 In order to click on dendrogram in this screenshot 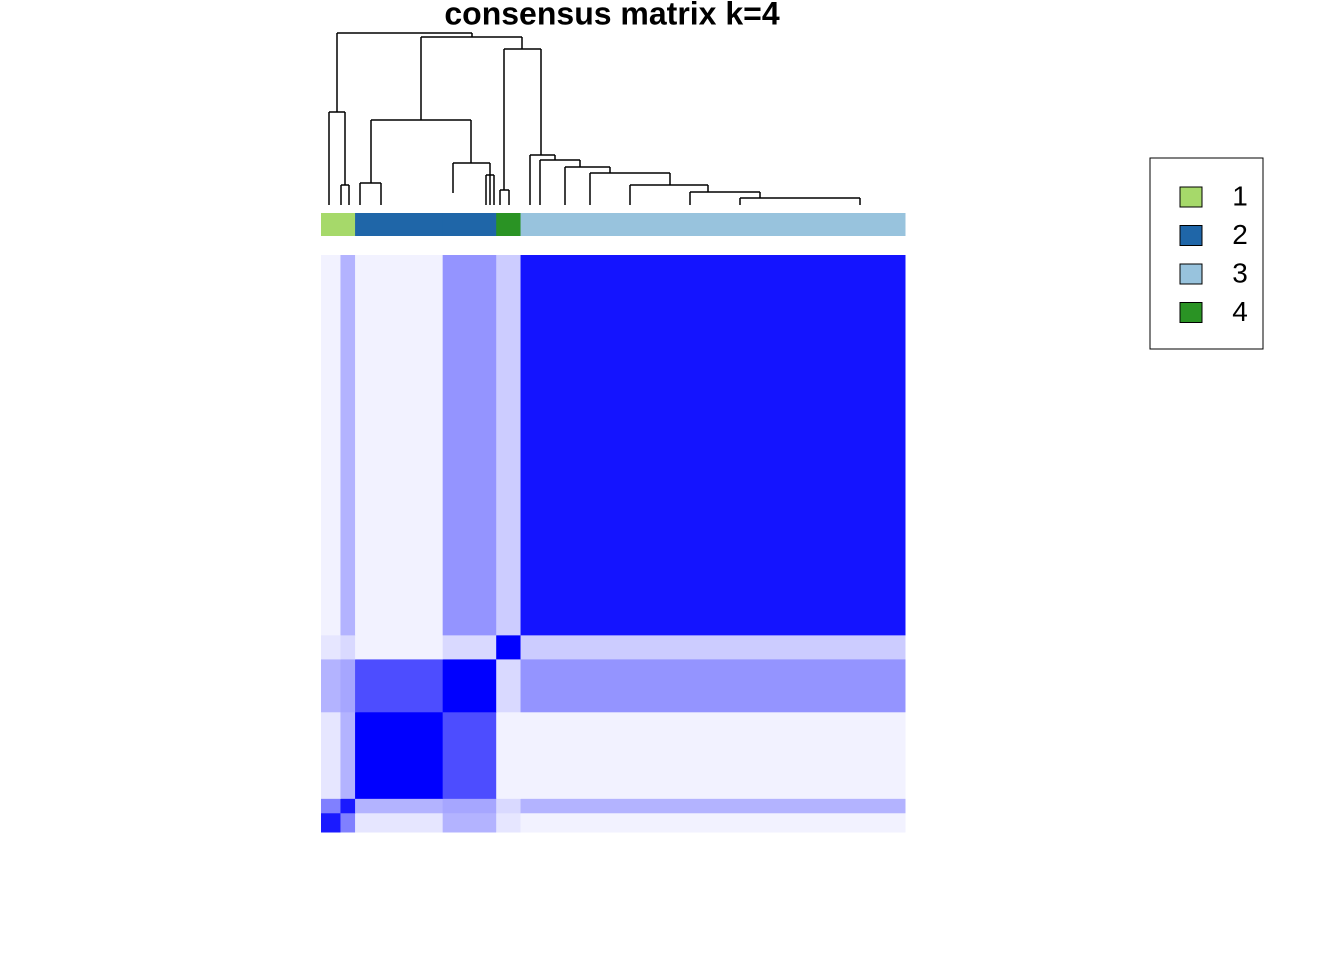, I will do `click(594, 118)`.